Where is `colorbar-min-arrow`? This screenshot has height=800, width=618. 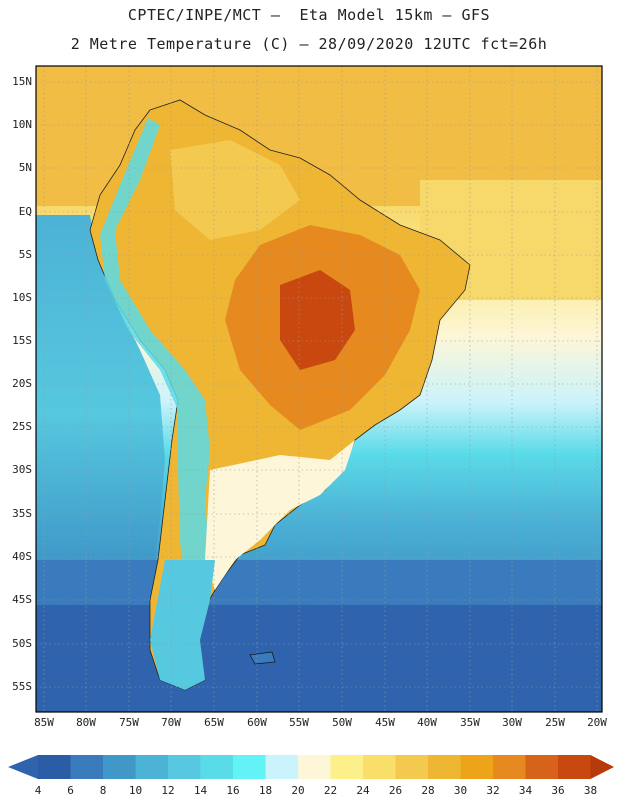 colorbar-min-arrow is located at coordinates (23, 767).